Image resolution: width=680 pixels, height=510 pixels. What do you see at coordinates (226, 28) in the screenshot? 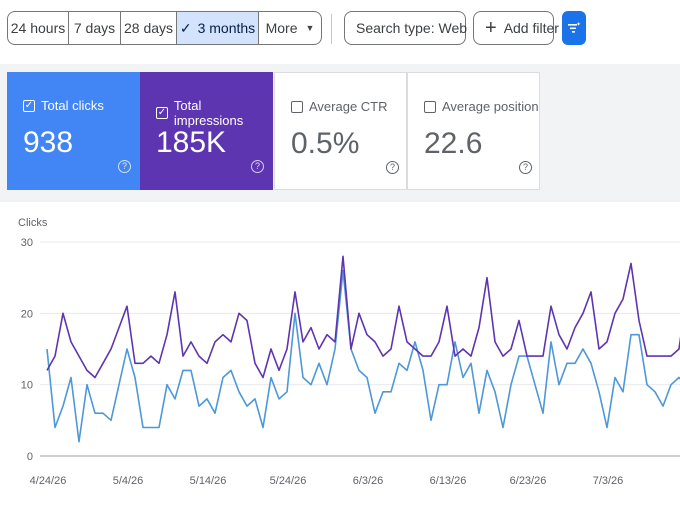
I see `chip-label: 3 months` at bounding box center [226, 28].